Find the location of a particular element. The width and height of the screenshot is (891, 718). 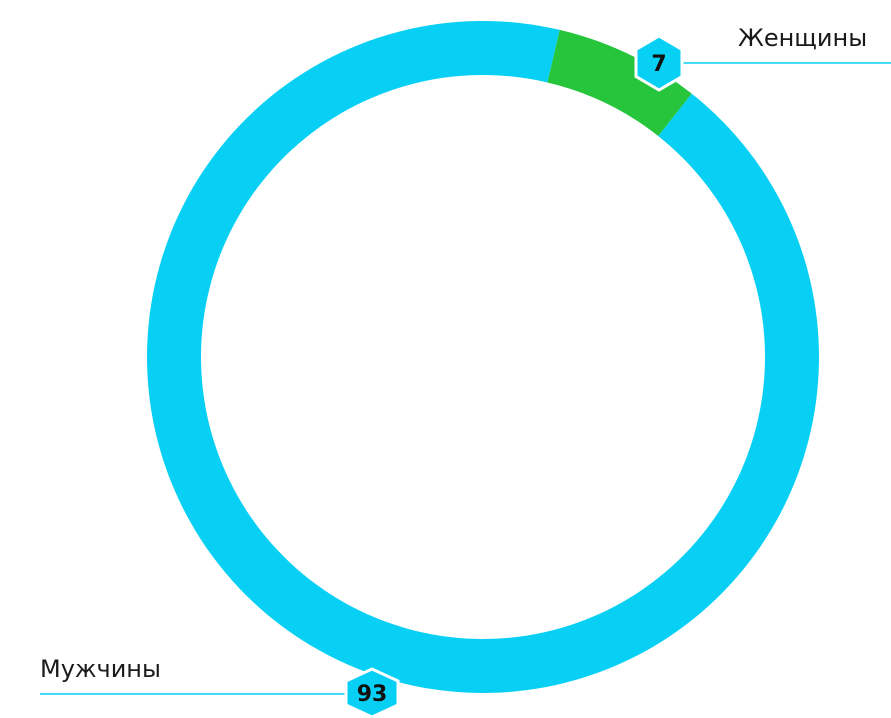

slice-label-men: Мужчины is located at coordinates (100, 669).